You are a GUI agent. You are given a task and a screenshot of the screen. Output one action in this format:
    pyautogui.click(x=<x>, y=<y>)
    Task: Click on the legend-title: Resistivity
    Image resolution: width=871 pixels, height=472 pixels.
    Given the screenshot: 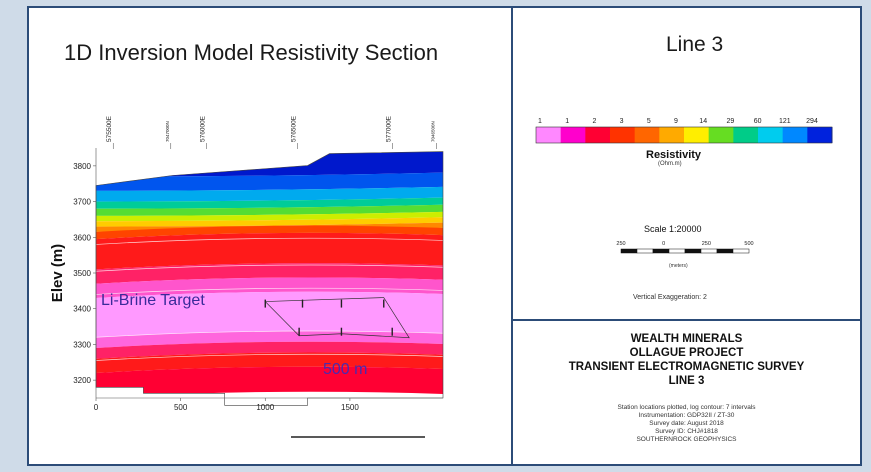 What is the action you would take?
    pyautogui.click(x=674, y=155)
    